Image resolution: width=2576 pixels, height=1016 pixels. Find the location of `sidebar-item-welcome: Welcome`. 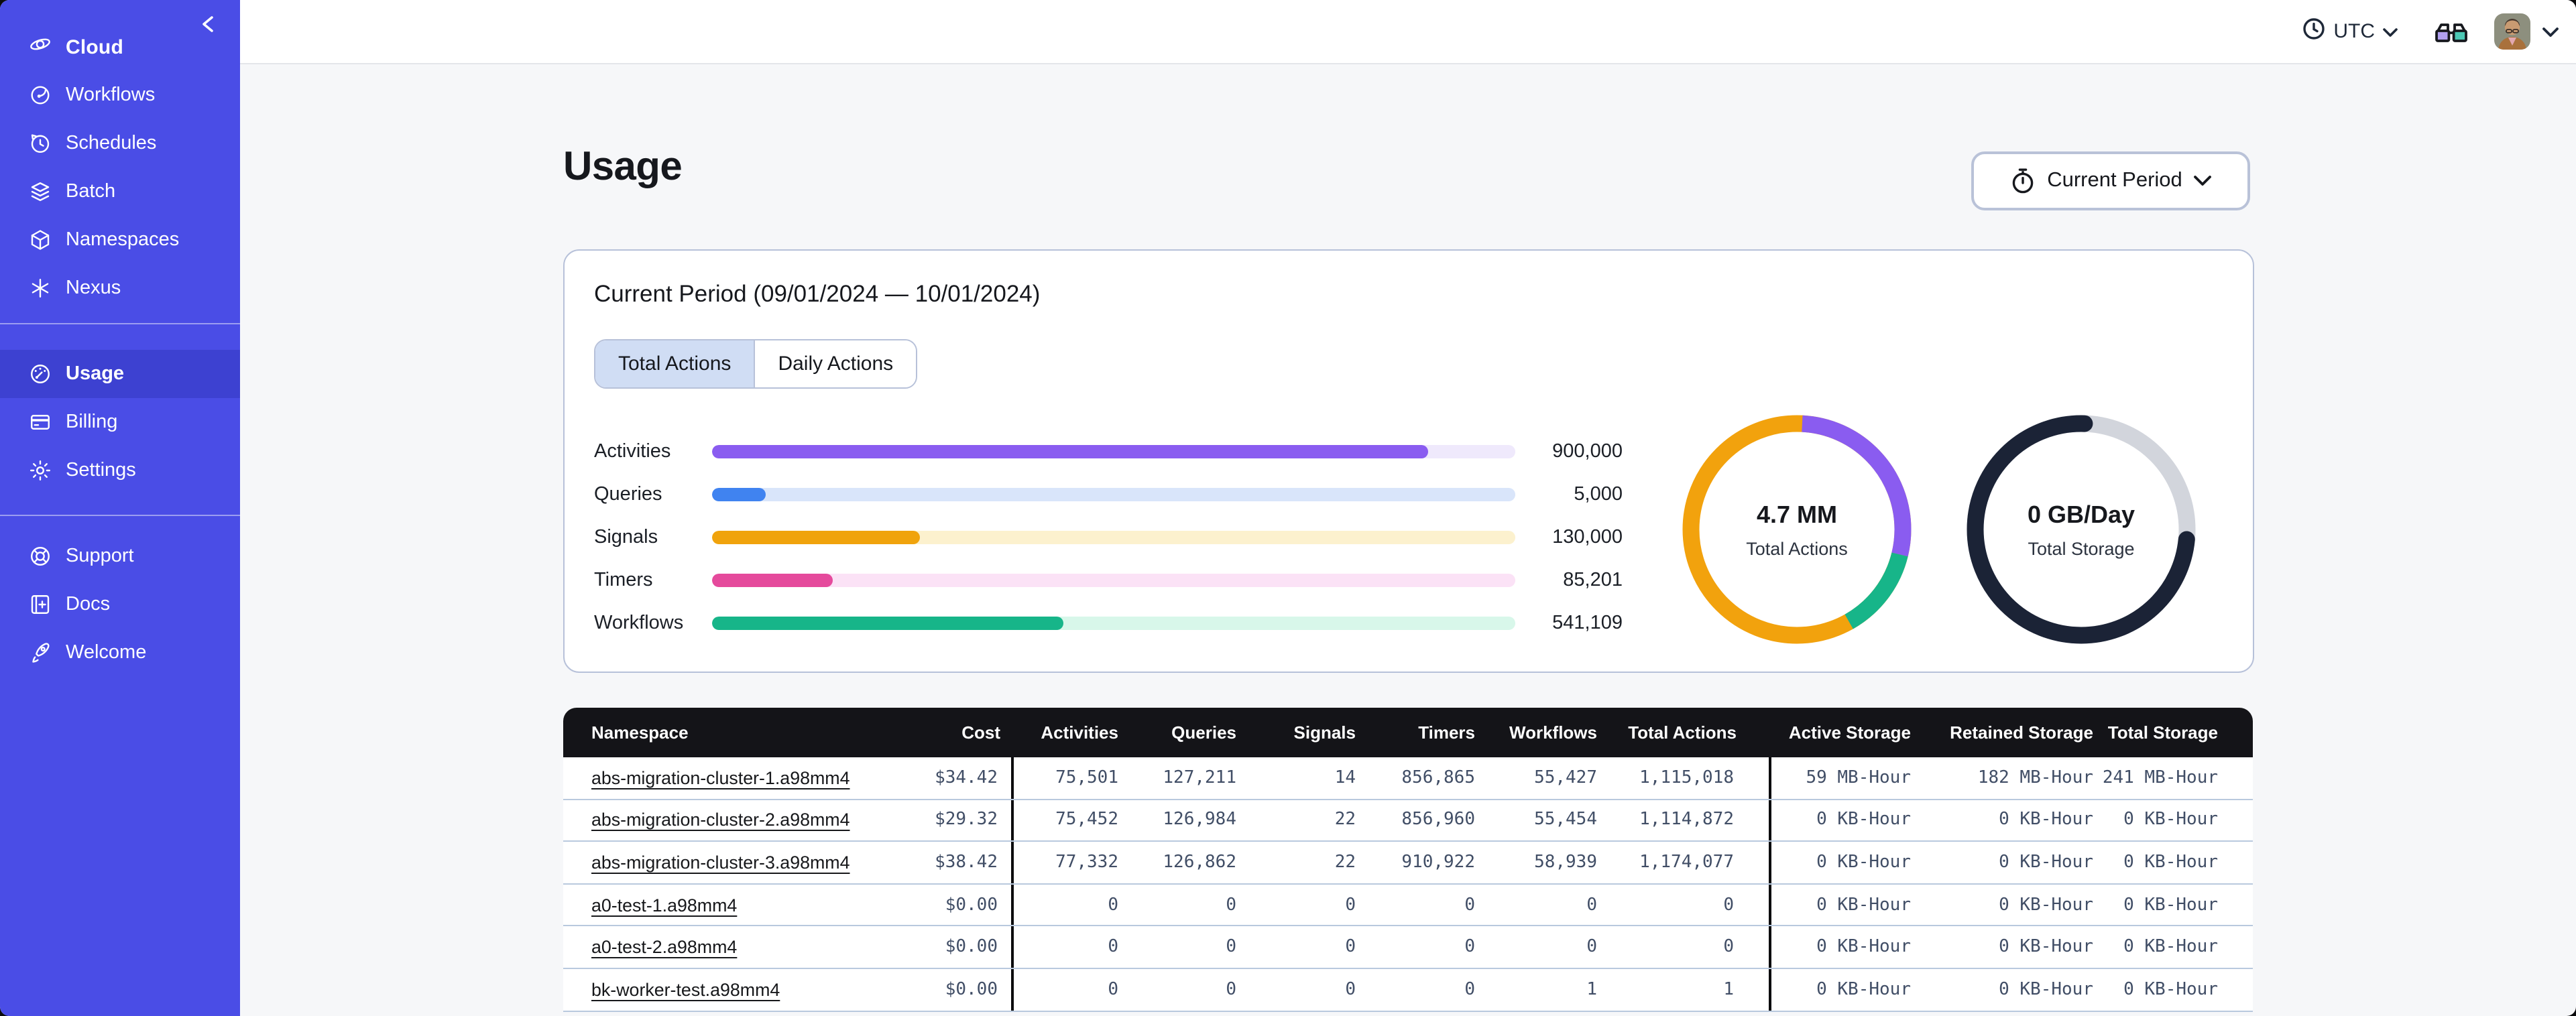

sidebar-item-welcome: Welcome is located at coordinates (120, 653).